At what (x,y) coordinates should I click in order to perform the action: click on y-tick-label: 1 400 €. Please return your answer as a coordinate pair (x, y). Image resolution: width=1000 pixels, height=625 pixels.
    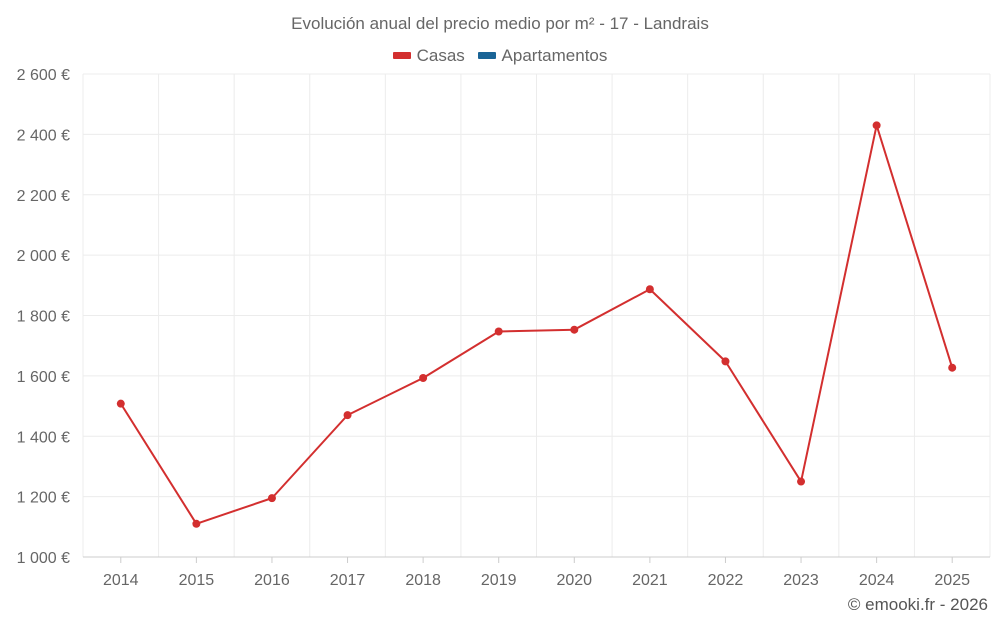
    Looking at the image, I should click on (43, 437).